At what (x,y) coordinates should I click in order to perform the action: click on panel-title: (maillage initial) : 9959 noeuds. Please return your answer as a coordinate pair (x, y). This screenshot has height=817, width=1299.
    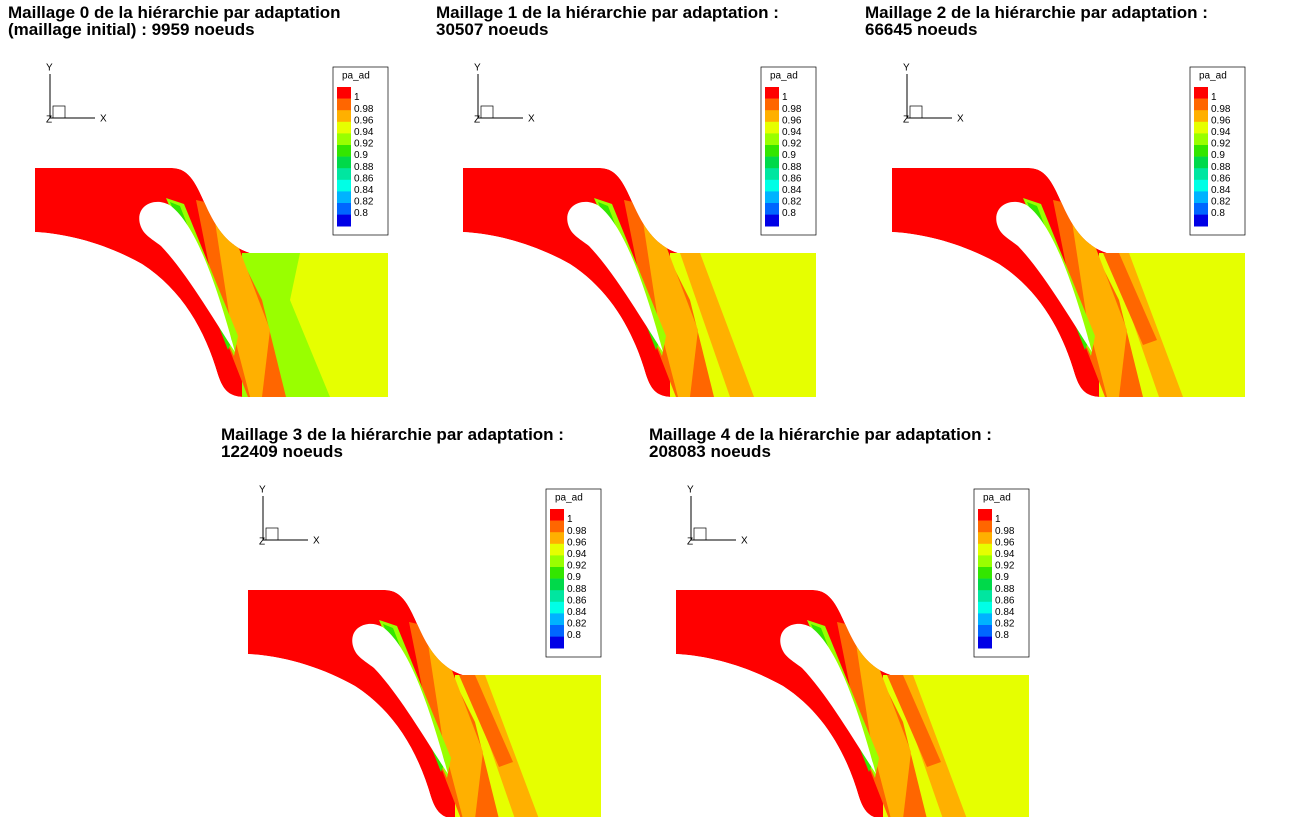
    Looking at the image, I should click on (131, 29).